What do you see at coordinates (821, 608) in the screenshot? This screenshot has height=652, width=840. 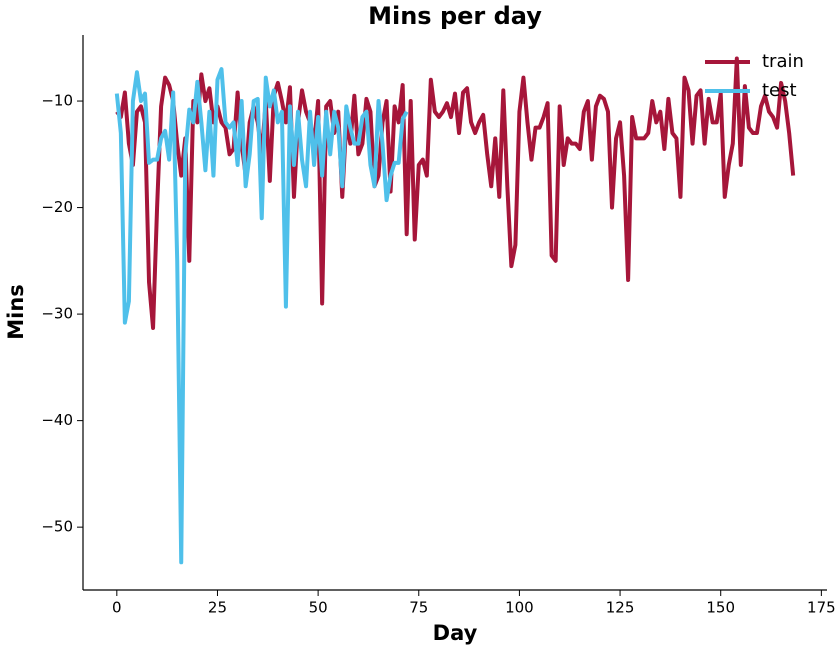 I see `x-tick-label: 175` at bounding box center [821, 608].